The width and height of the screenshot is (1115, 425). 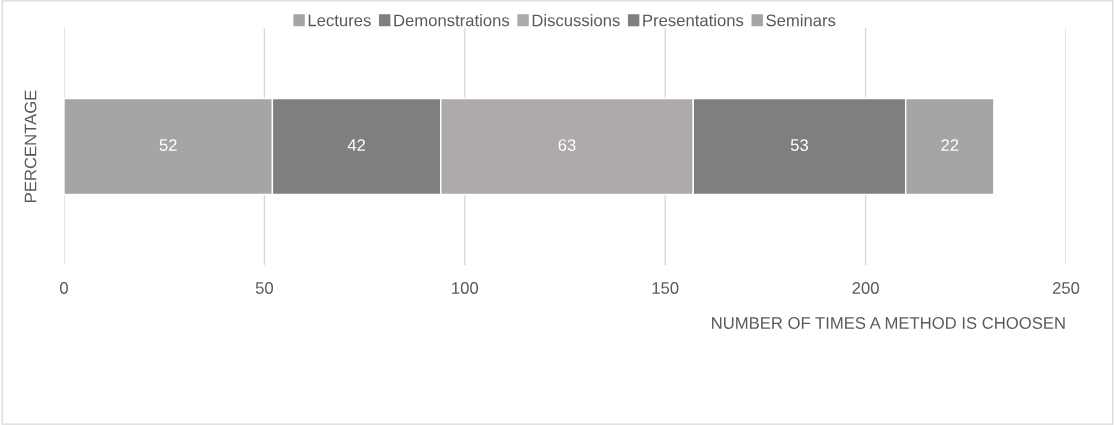 What do you see at coordinates (1066, 288) in the screenshot?
I see `x-tick-label: 250` at bounding box center [1066, 288].